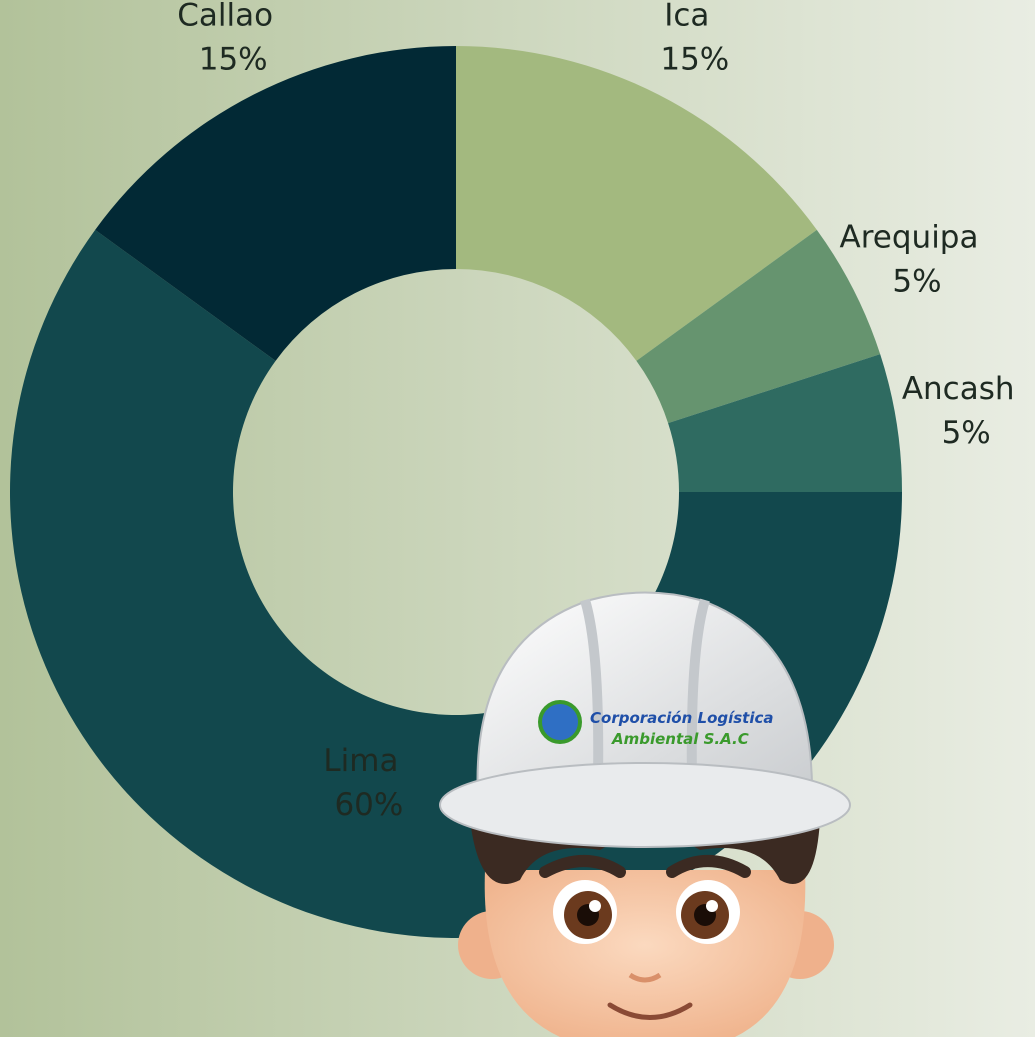 This screenshot has width=1035, height=1037. I want to click on helmet, so click(645, 696).